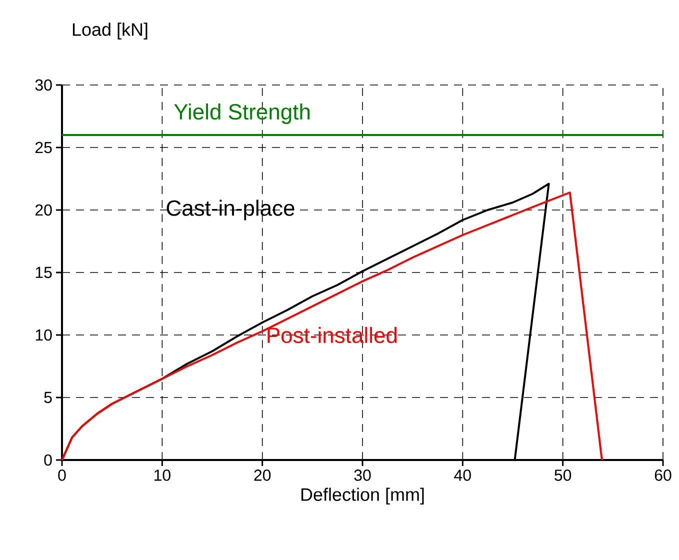  Describe the element at coordinates (230, 210) in the screenshot. I see `text: Cast-in-place` at that location.